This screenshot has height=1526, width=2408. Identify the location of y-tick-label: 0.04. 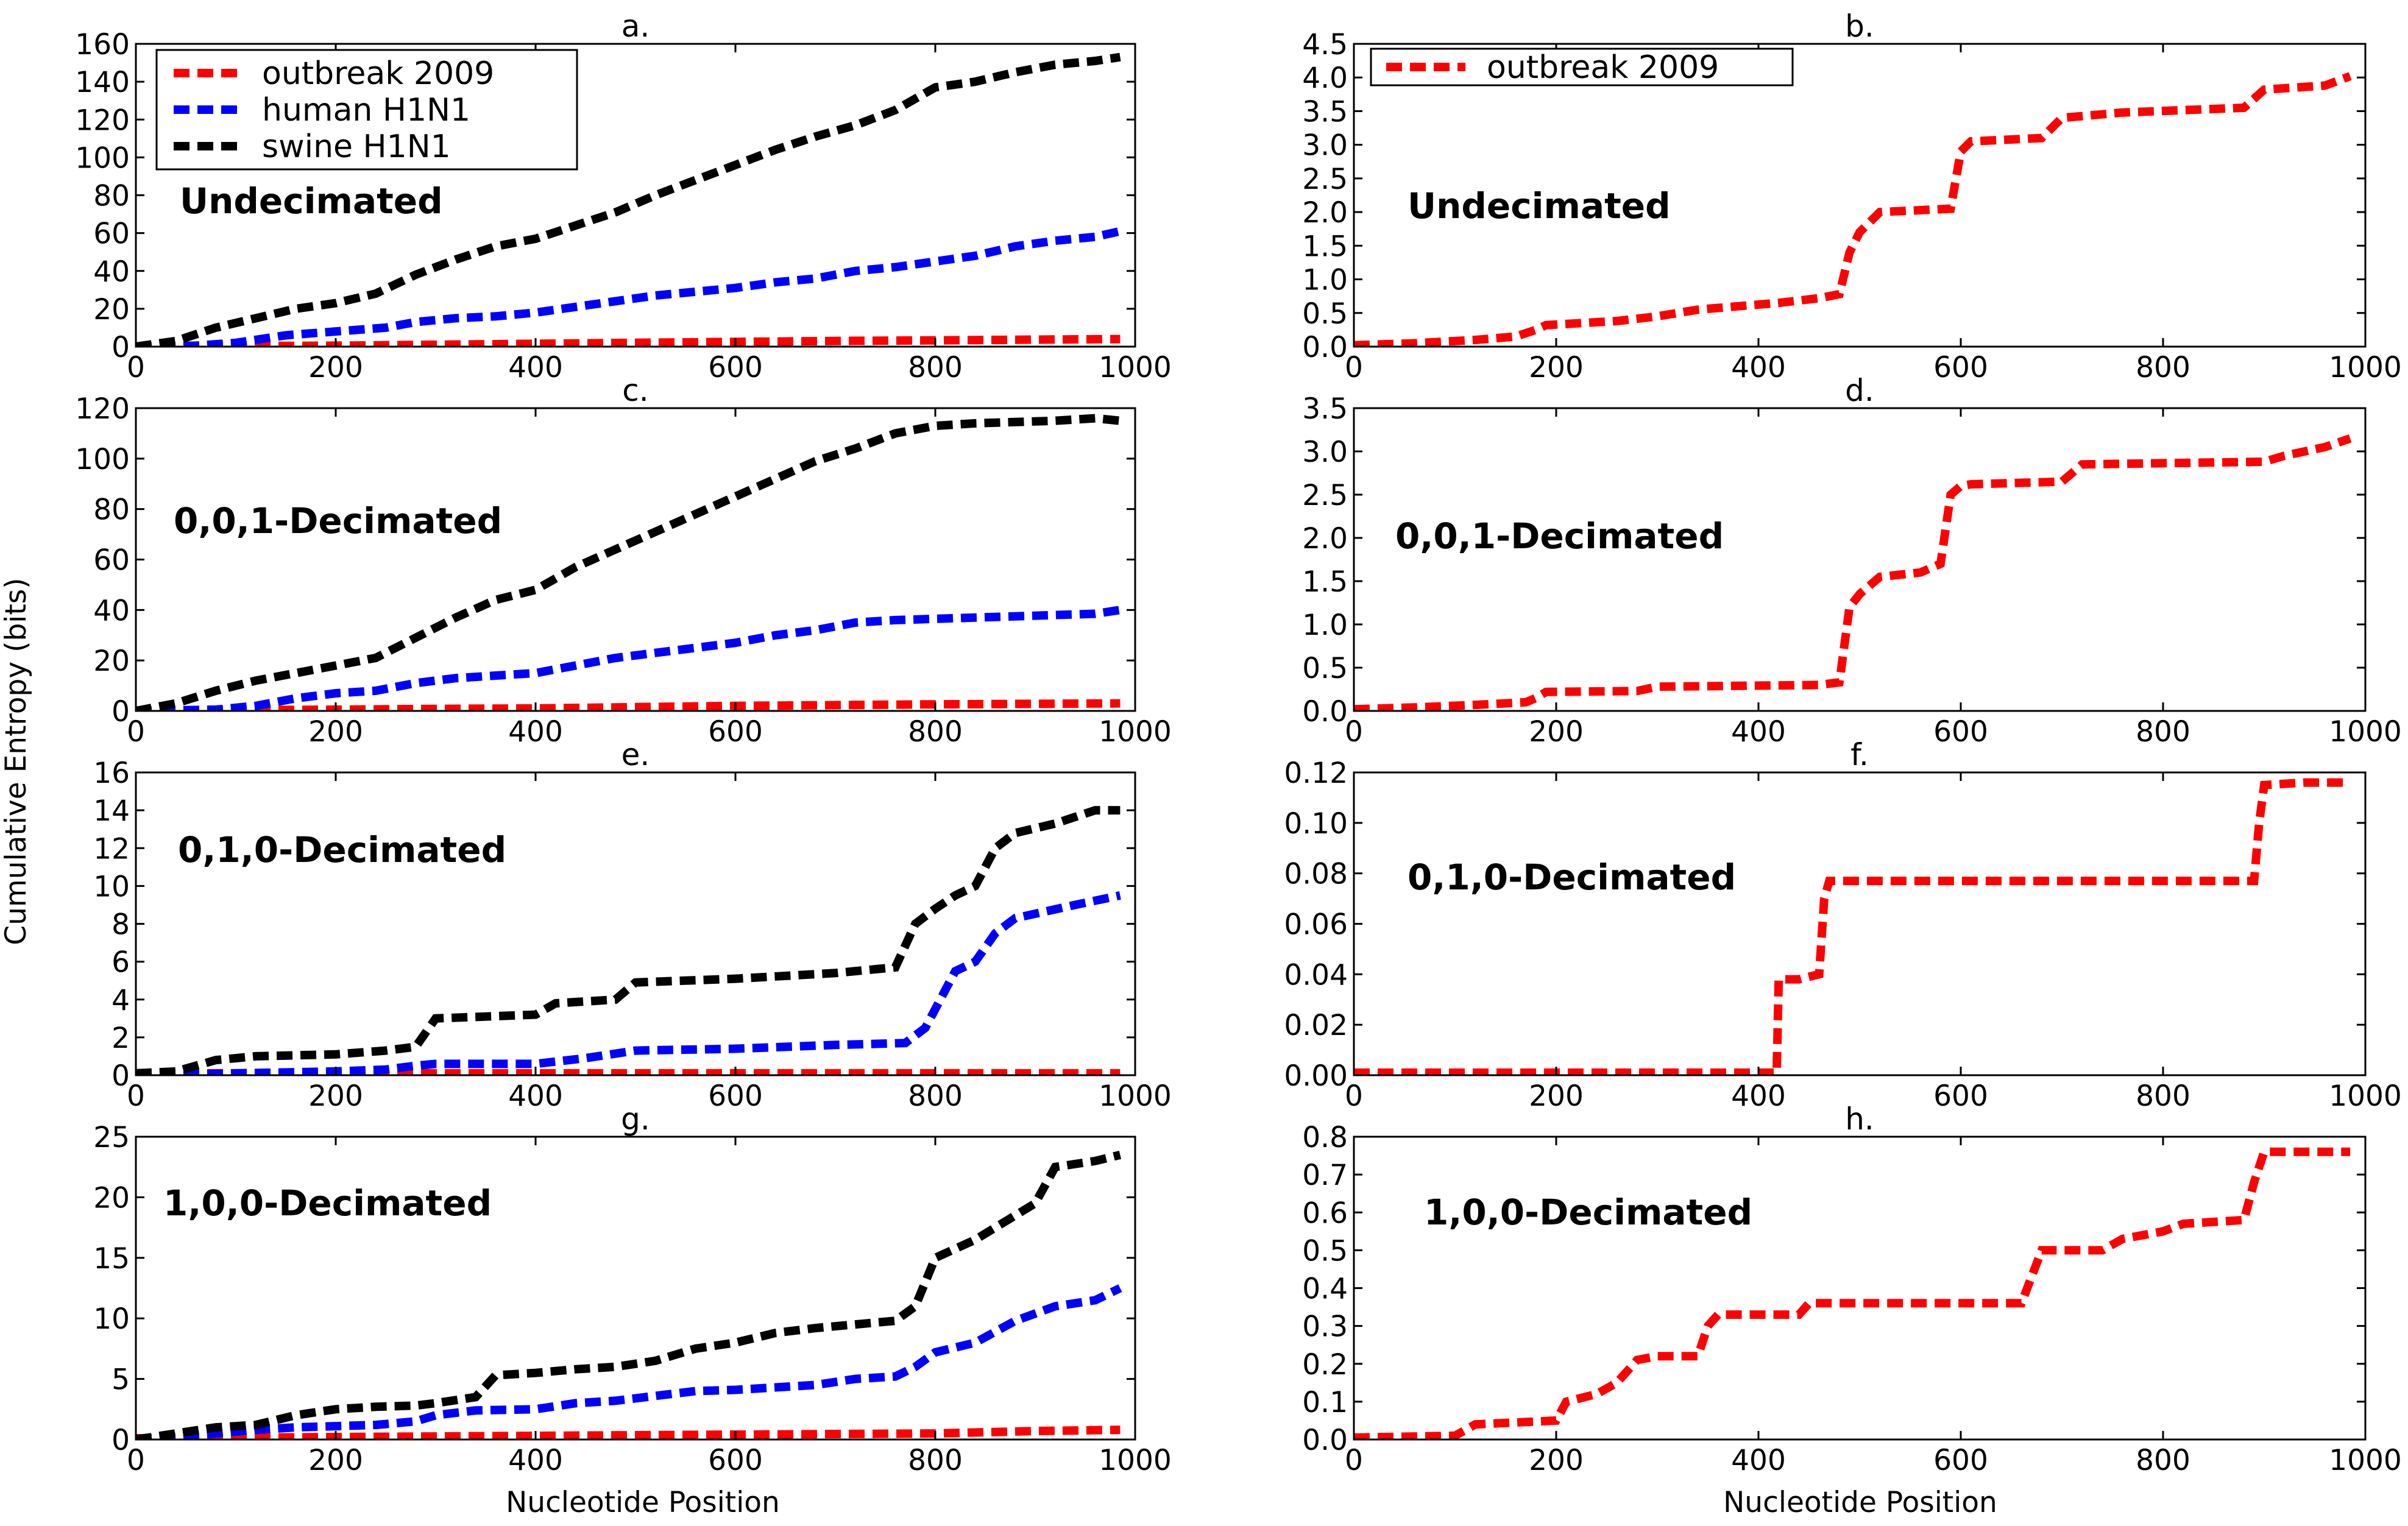
(1316, 975).